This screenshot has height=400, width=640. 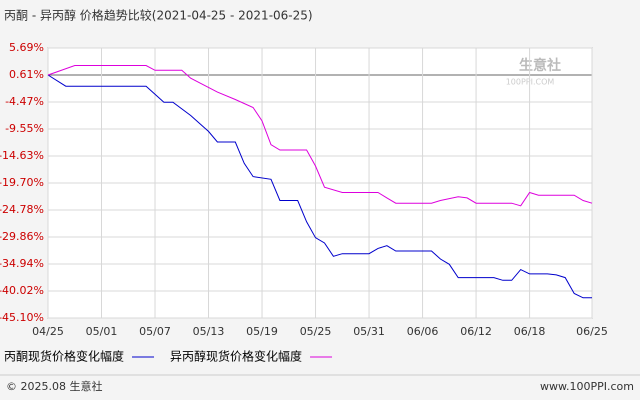 I want to click on x-tick-label: 05/13, so click(x=209, y=331).